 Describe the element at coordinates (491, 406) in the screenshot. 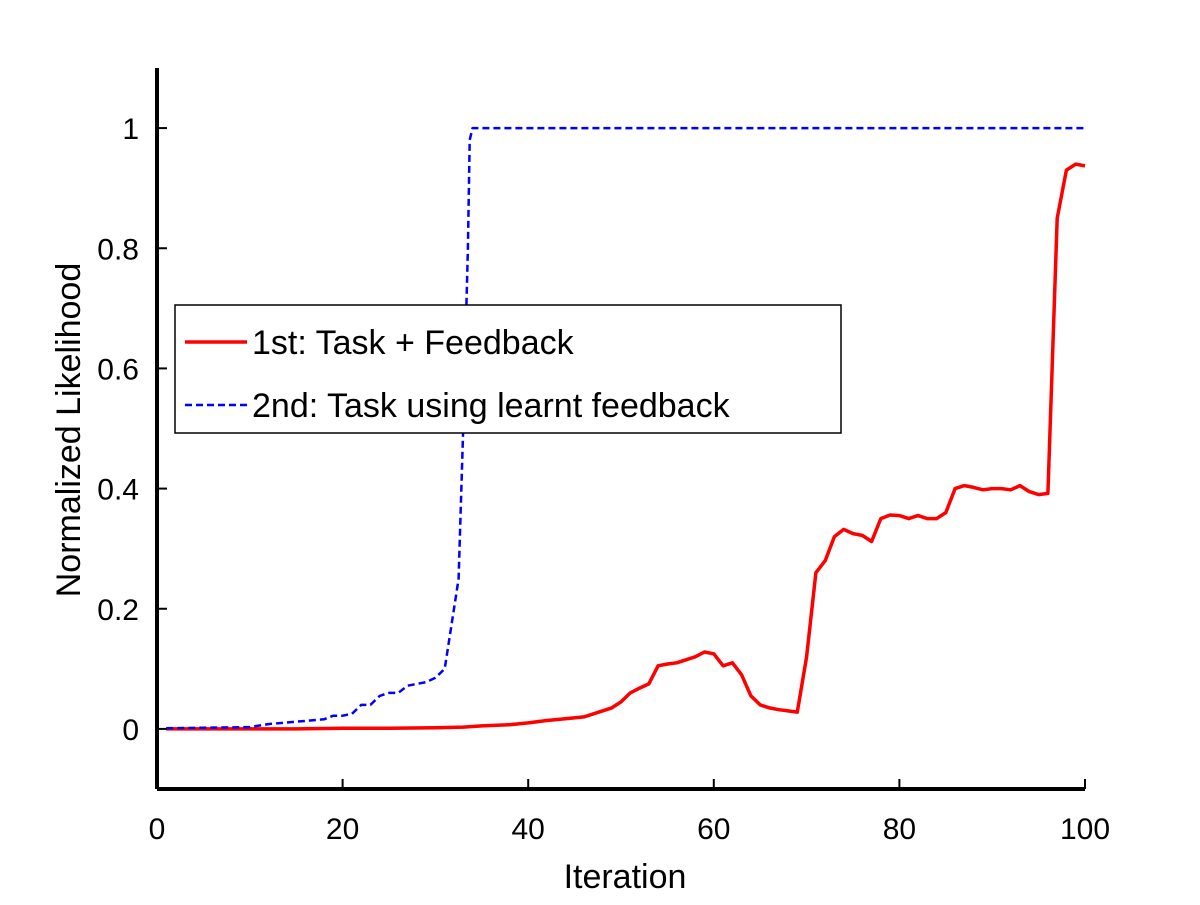

I see `legend-label-2: 2nd: Task using learnt feedback` at that location.